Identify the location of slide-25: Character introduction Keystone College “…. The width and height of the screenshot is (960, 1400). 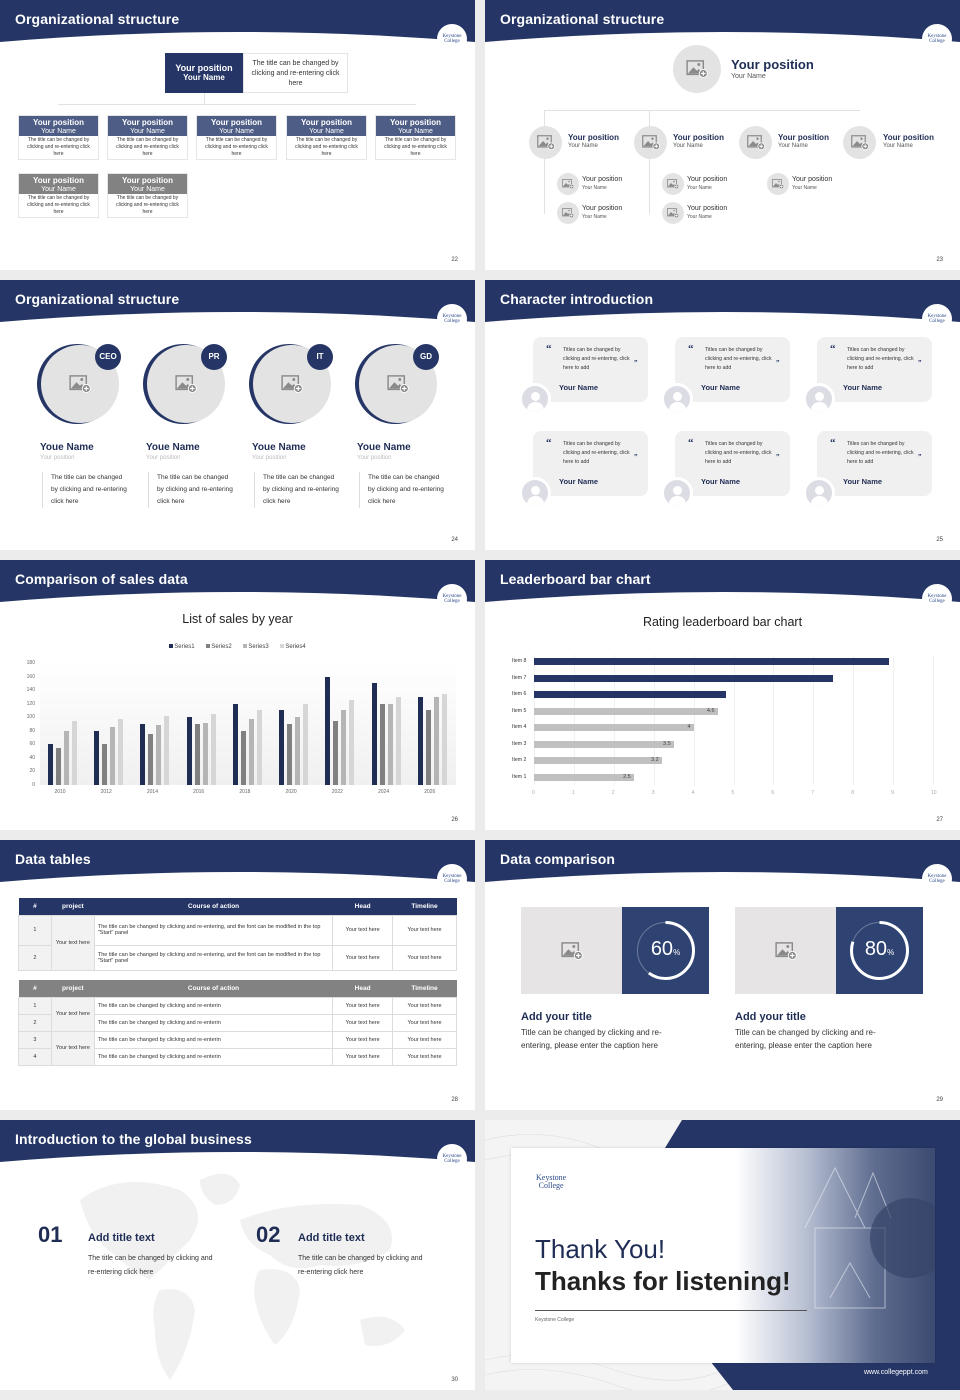
(722, 415).